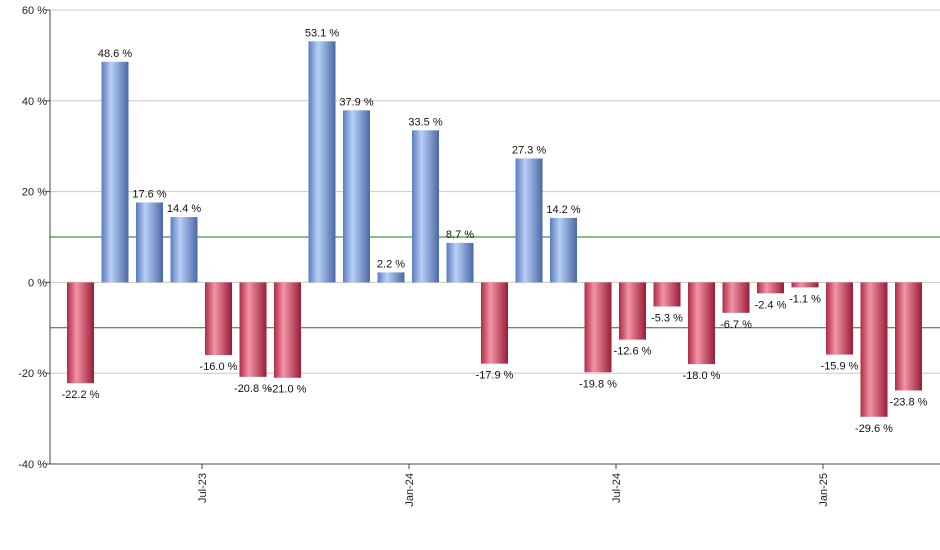  Describe the element at coordinates (34, 238) in the screenshot. I see `y-tick-labels: 60 % 40 % 20 % 0 % -20 % -40 %` at that location.